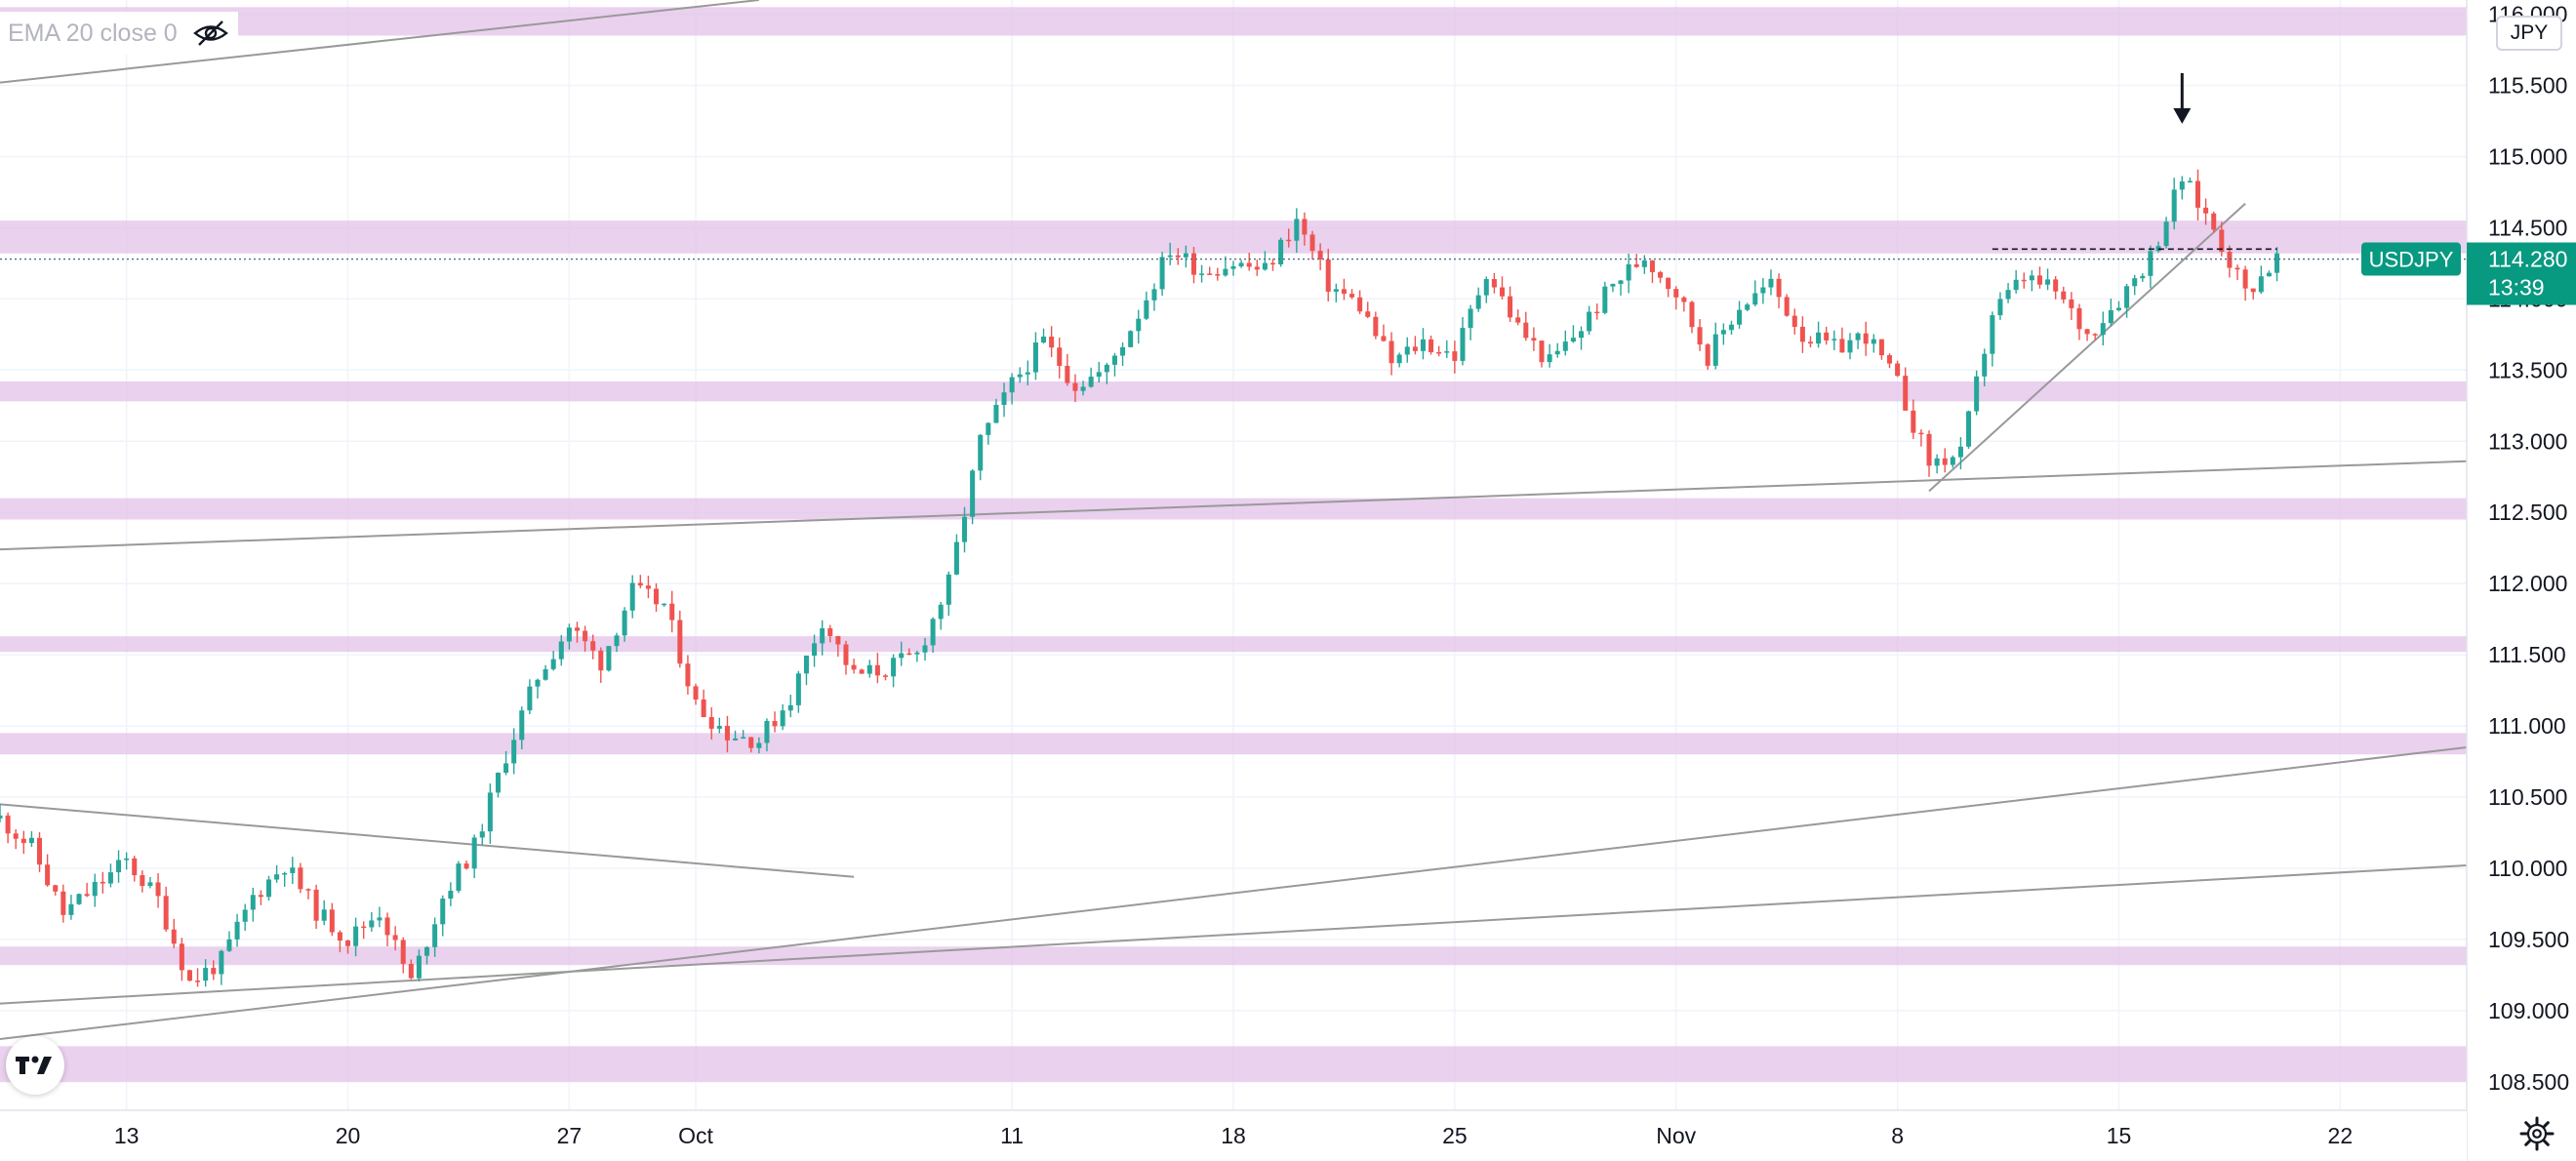  Describe the element at coordinates (2521, 273) in the screenshot. I see `price-tag` at that location.